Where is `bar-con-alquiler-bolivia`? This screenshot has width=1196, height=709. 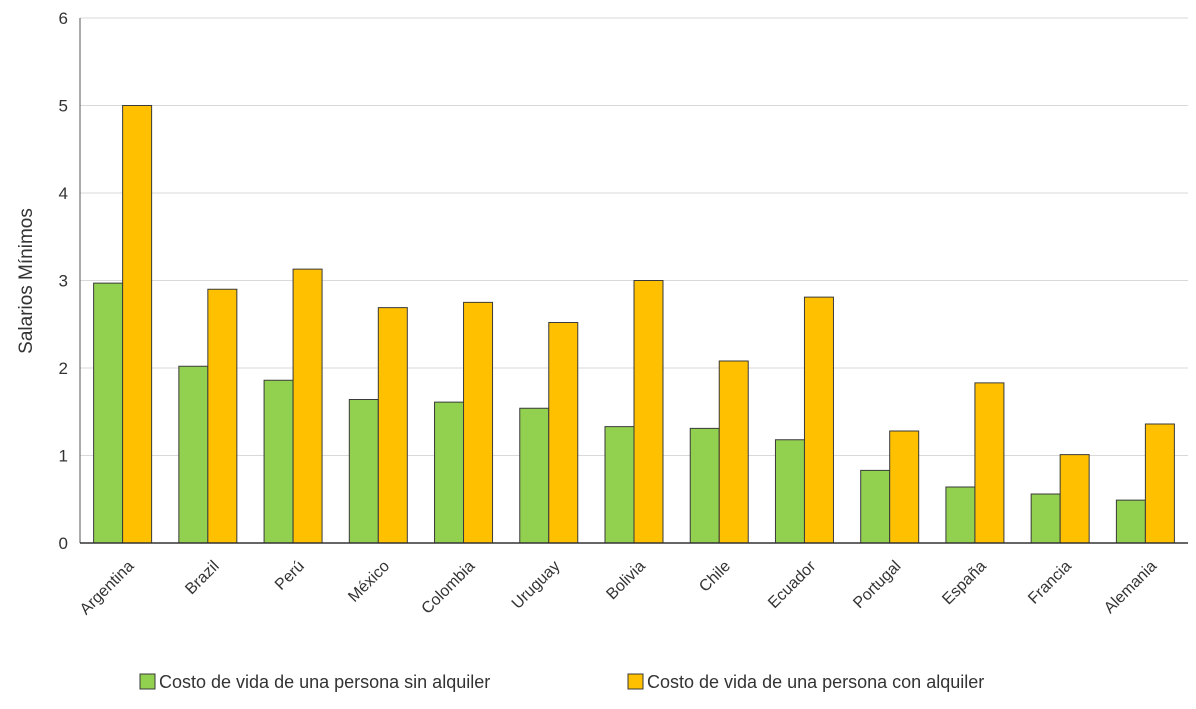 bar-con-alquiler-bolivia is located at coordinates (648, 412).